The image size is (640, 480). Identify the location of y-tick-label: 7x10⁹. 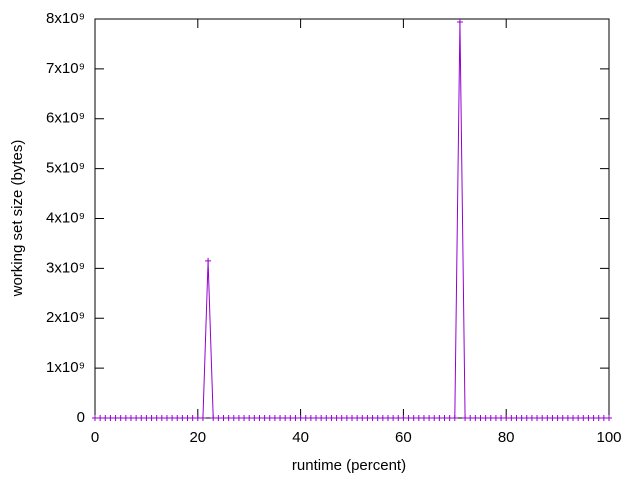
(65, 68).